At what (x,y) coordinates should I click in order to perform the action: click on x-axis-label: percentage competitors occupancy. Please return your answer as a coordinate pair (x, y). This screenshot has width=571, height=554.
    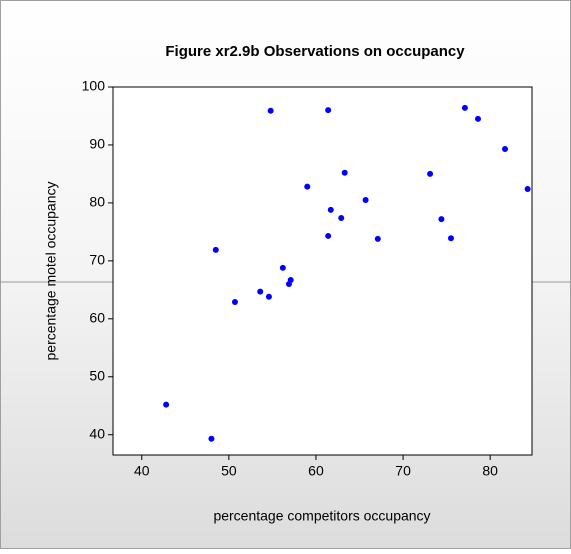
    Looking at the image, I should click on (321, 516).